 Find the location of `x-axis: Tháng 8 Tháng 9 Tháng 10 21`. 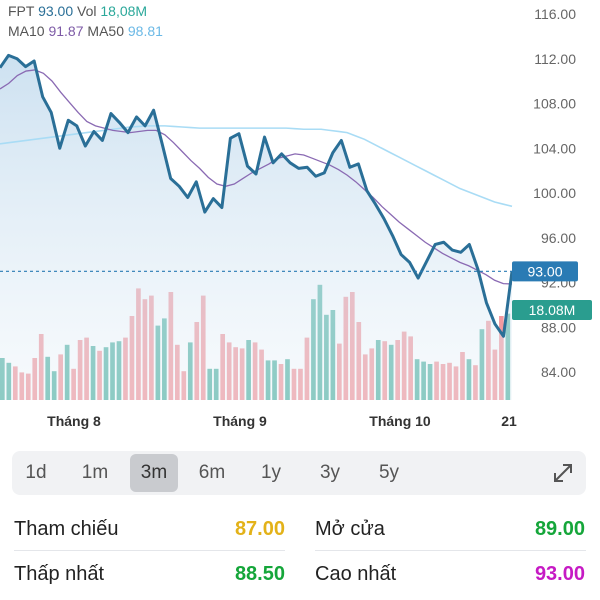

x-axis: Tháng 8 Tháng 9 Tháng 10 21 is located at coordinates (282, 421).